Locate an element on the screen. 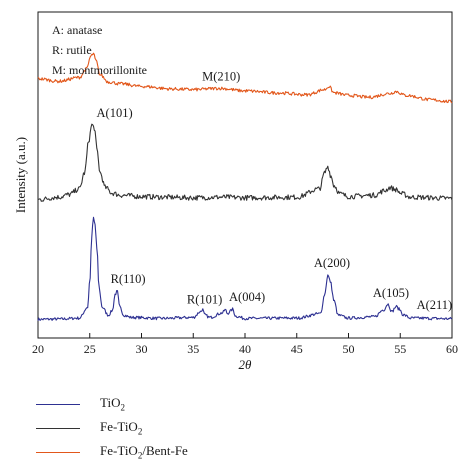 The height and width of the screenshot is (475, 474). peak-label: M(210) is located at coordinates (221, 76).